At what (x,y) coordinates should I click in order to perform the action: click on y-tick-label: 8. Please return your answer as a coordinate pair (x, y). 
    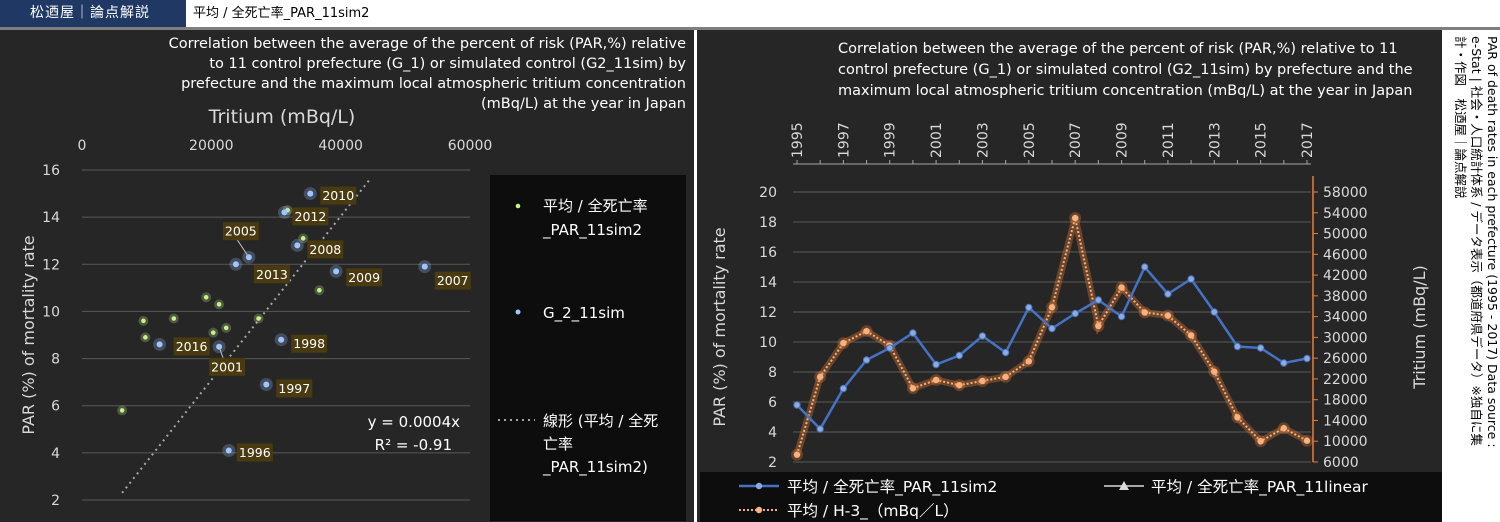
    Looking at the image, I should click on (55, 360).